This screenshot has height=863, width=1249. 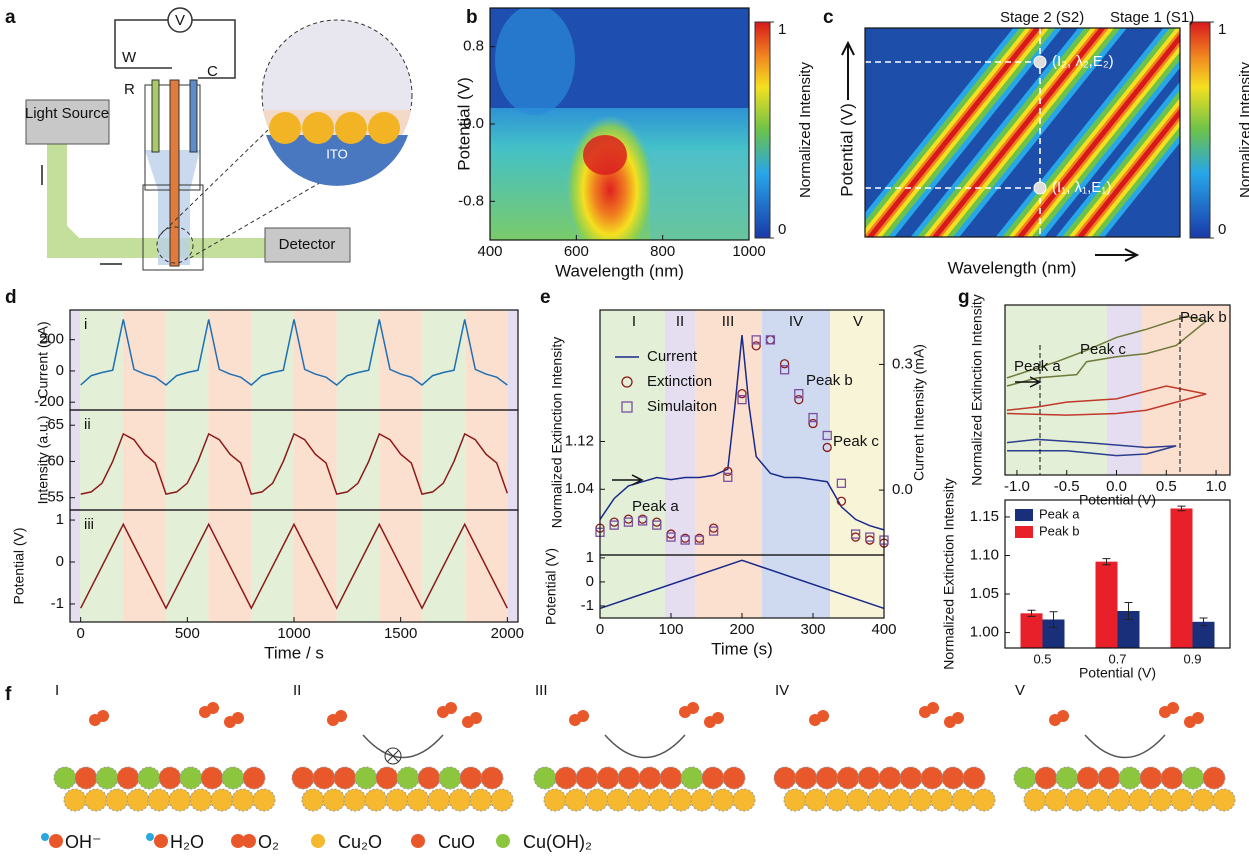 What do you see at coordinates (473, 123) in the screenshot?
I see `y-tick-label: 0.0` at bounding box center [473, 123].